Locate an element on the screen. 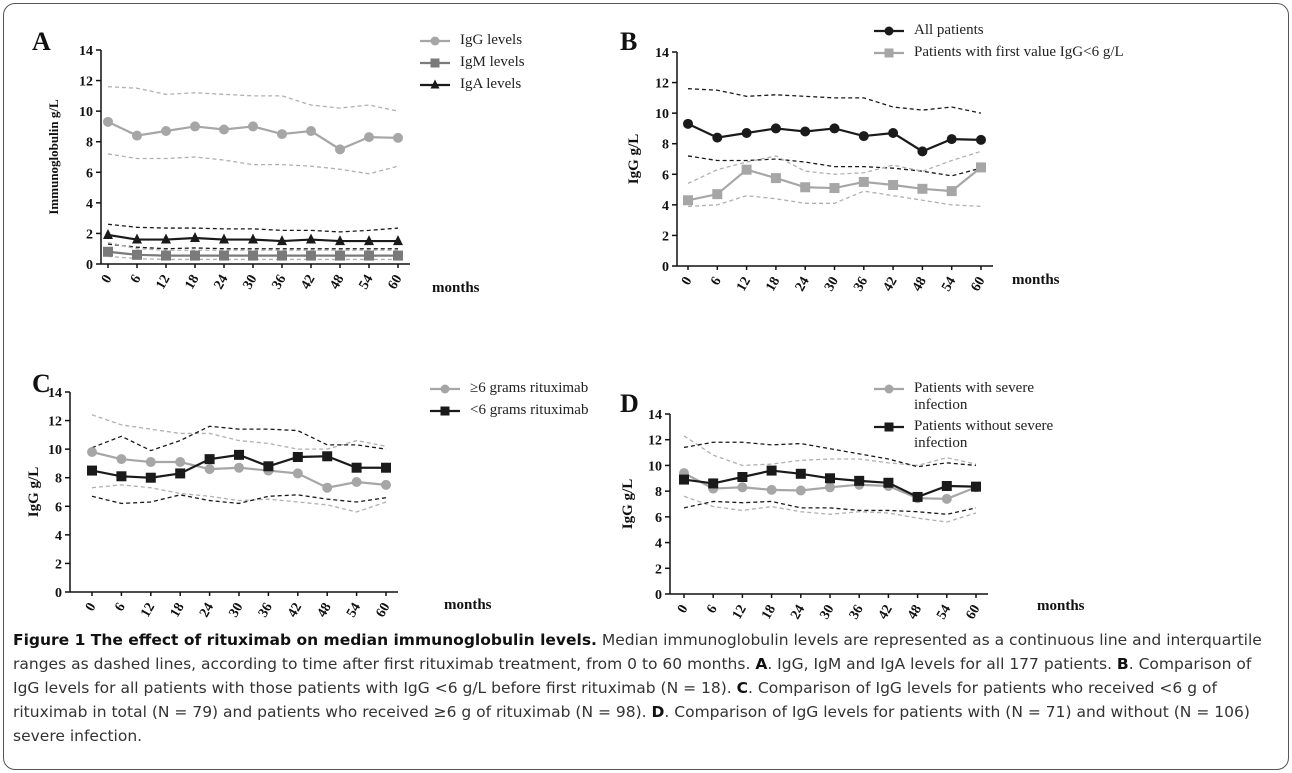 This screenshot has width=1292, height=773. legend-item: Patients with first value IgG<6 g/L is located at coordinates (1072, 53).